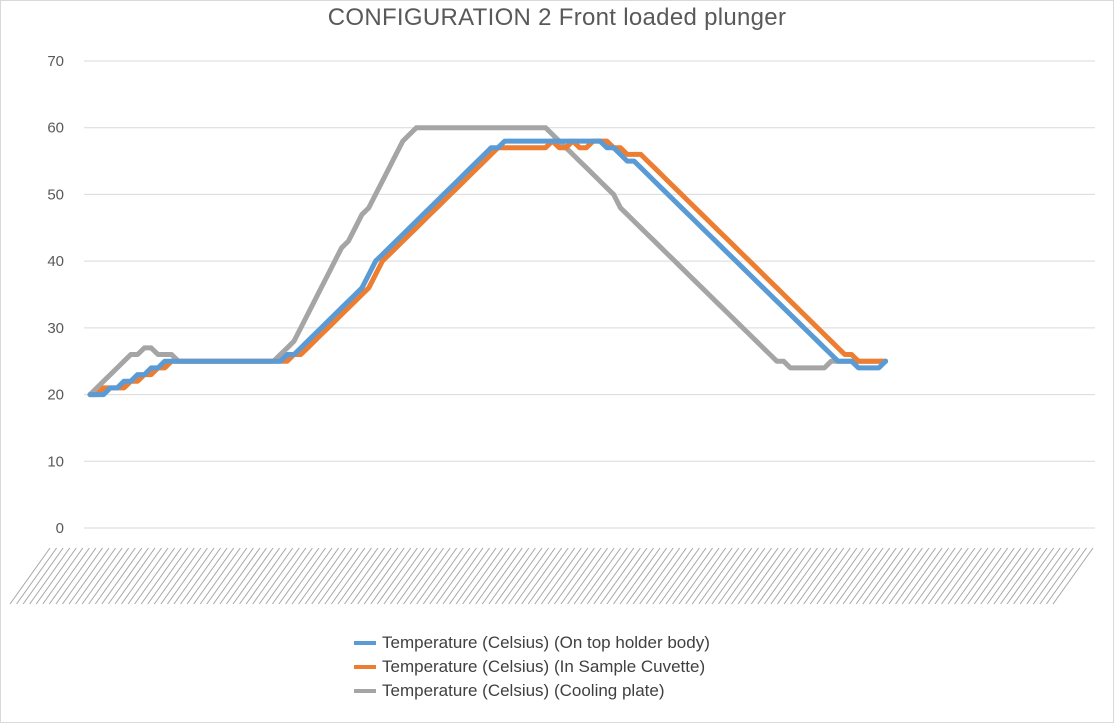  What do you see at coordinates (365, 643) in the screenshot?
I see `legend-swatch-blue` at bounding box center [365, 643].